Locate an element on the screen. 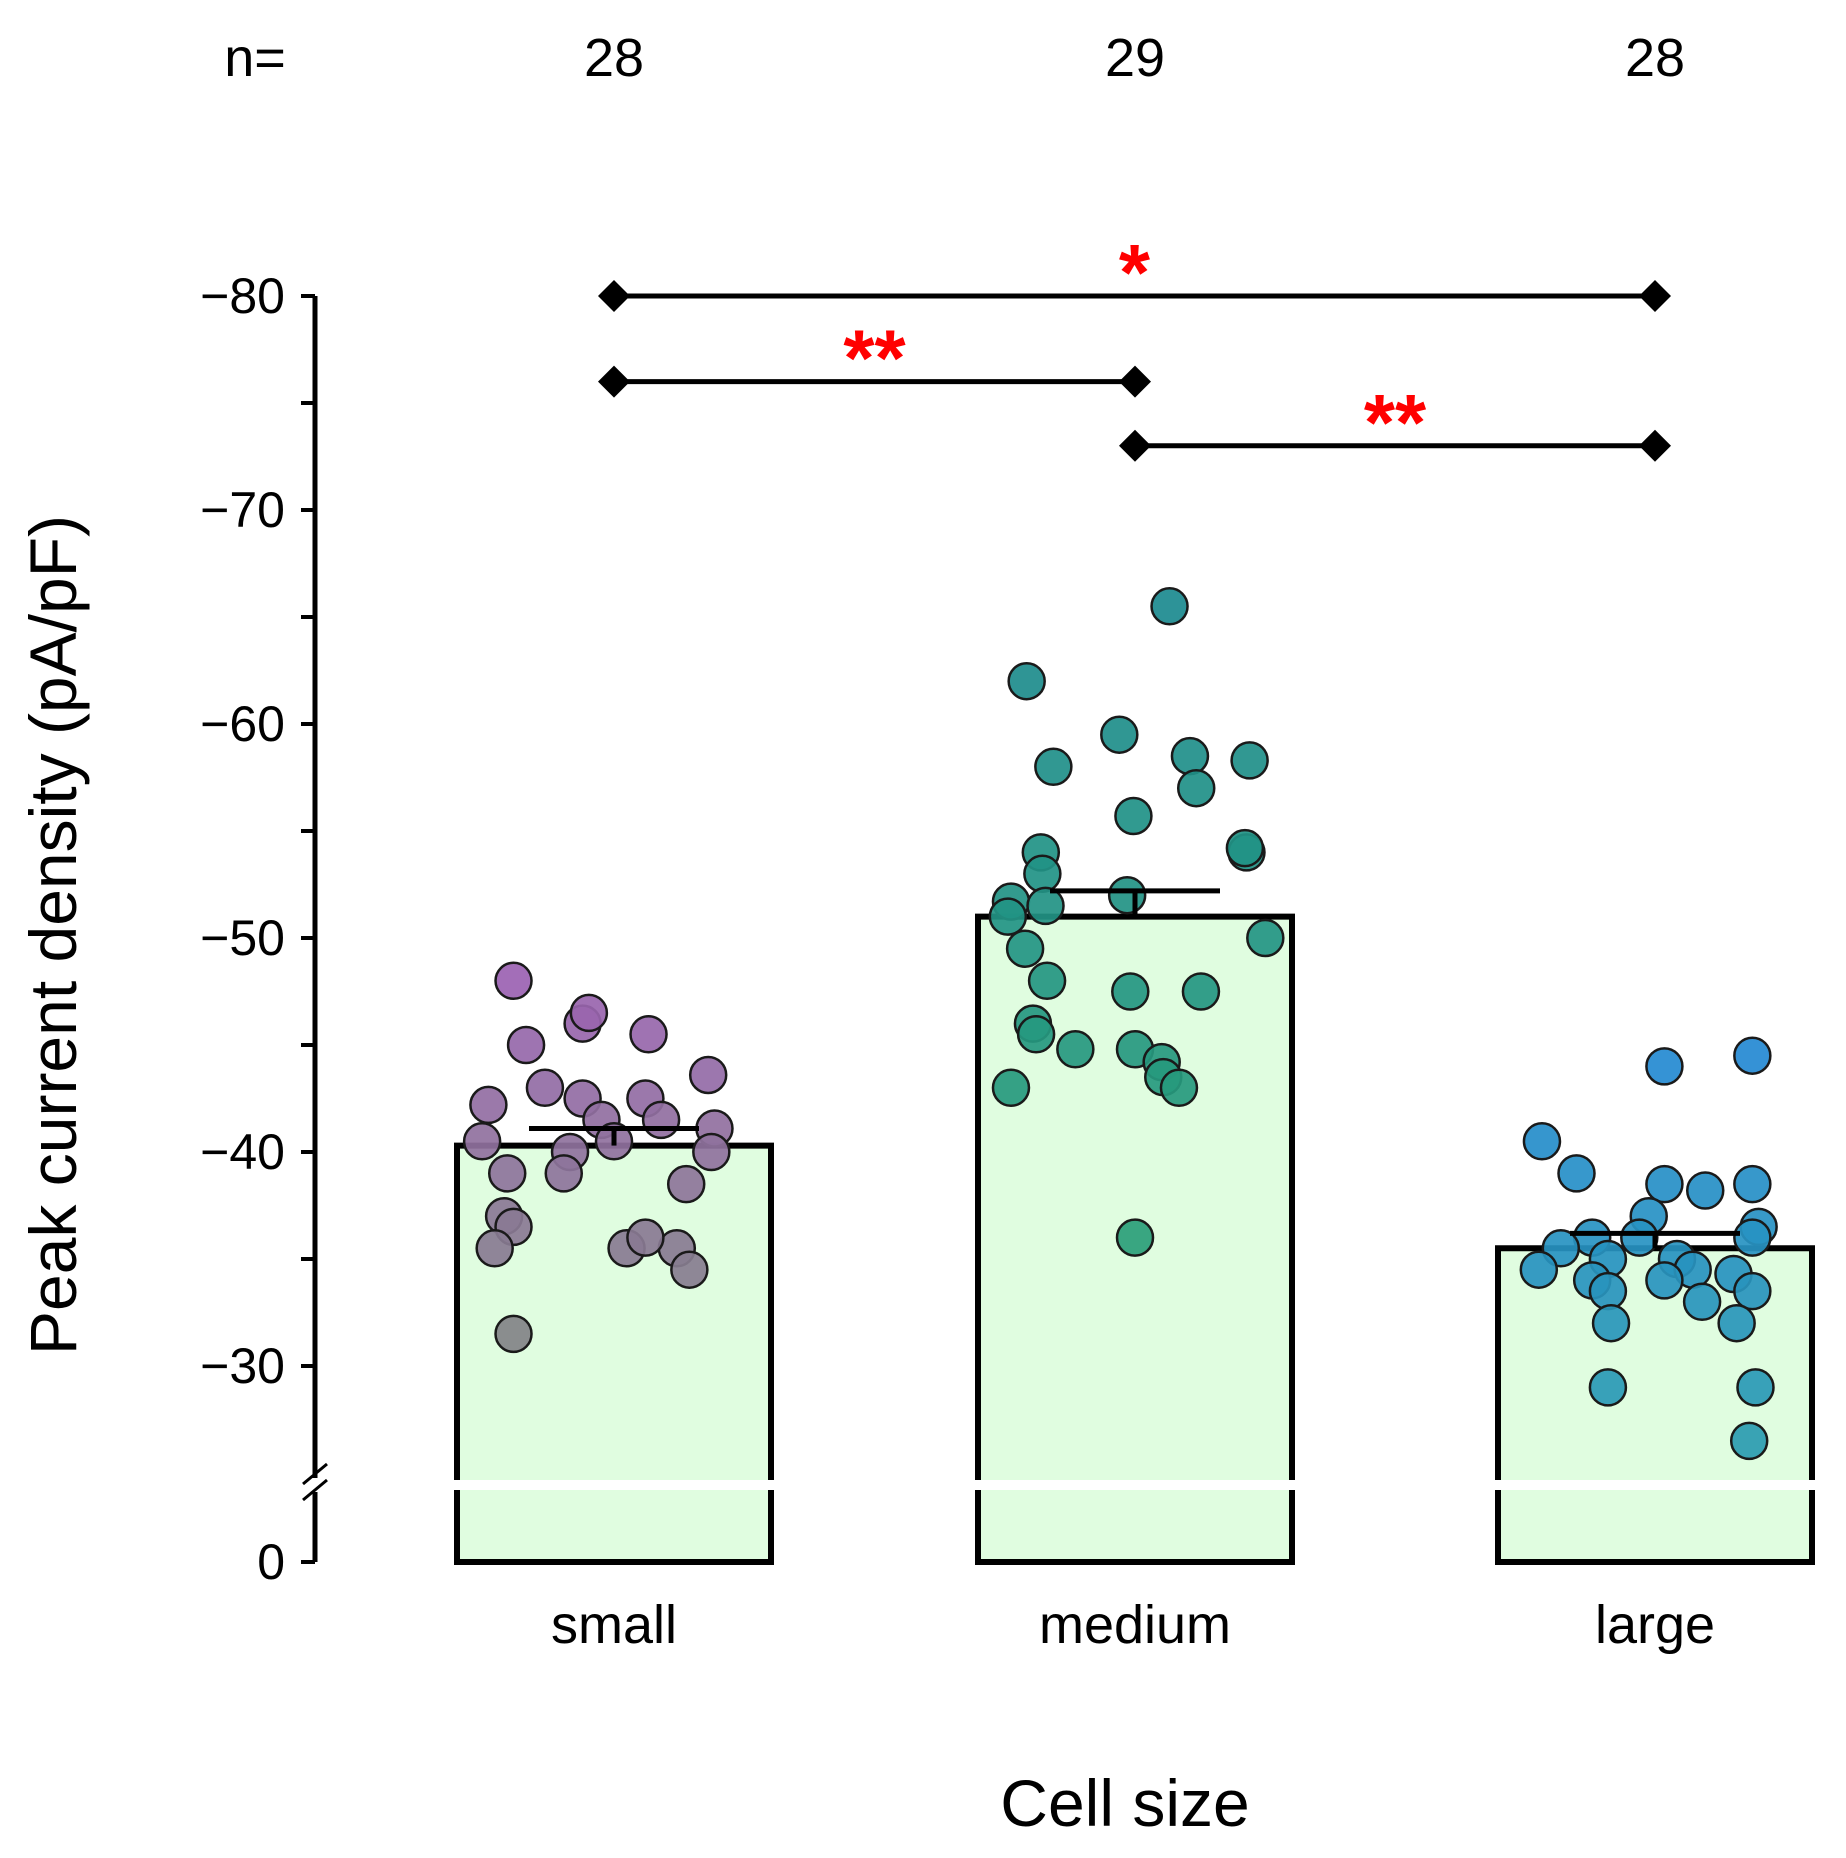 This screenshot has height=1858, width=1846. y-axis: 0 −30 −40 −50 −60 −70 −80 is located at coordinates (264, 929).